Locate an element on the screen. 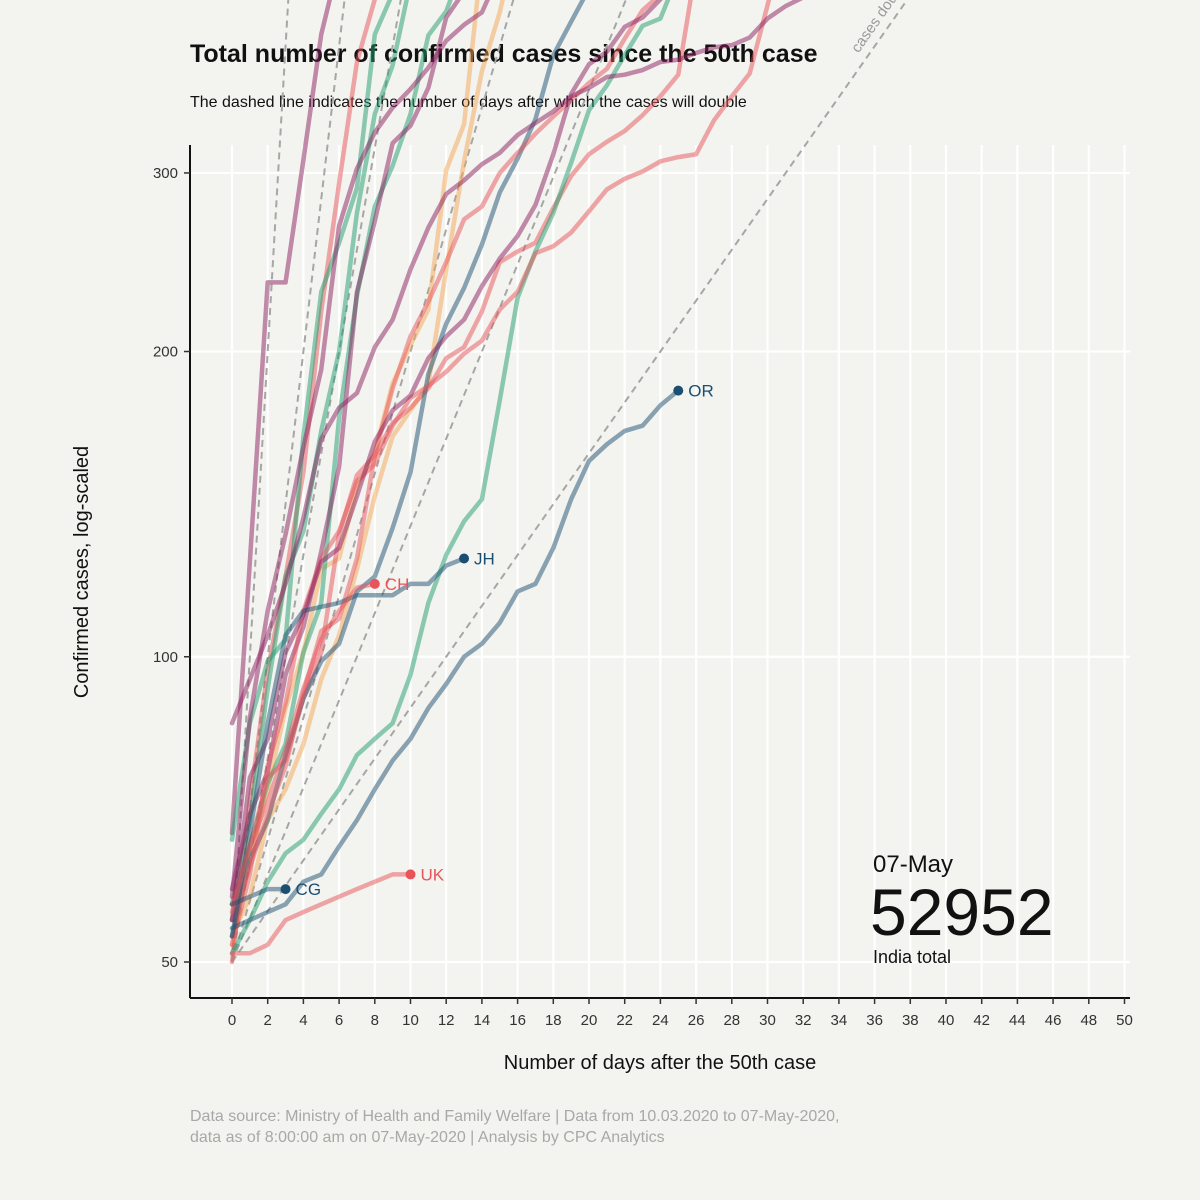  series-line-uk is located at coordinates (321, 914).